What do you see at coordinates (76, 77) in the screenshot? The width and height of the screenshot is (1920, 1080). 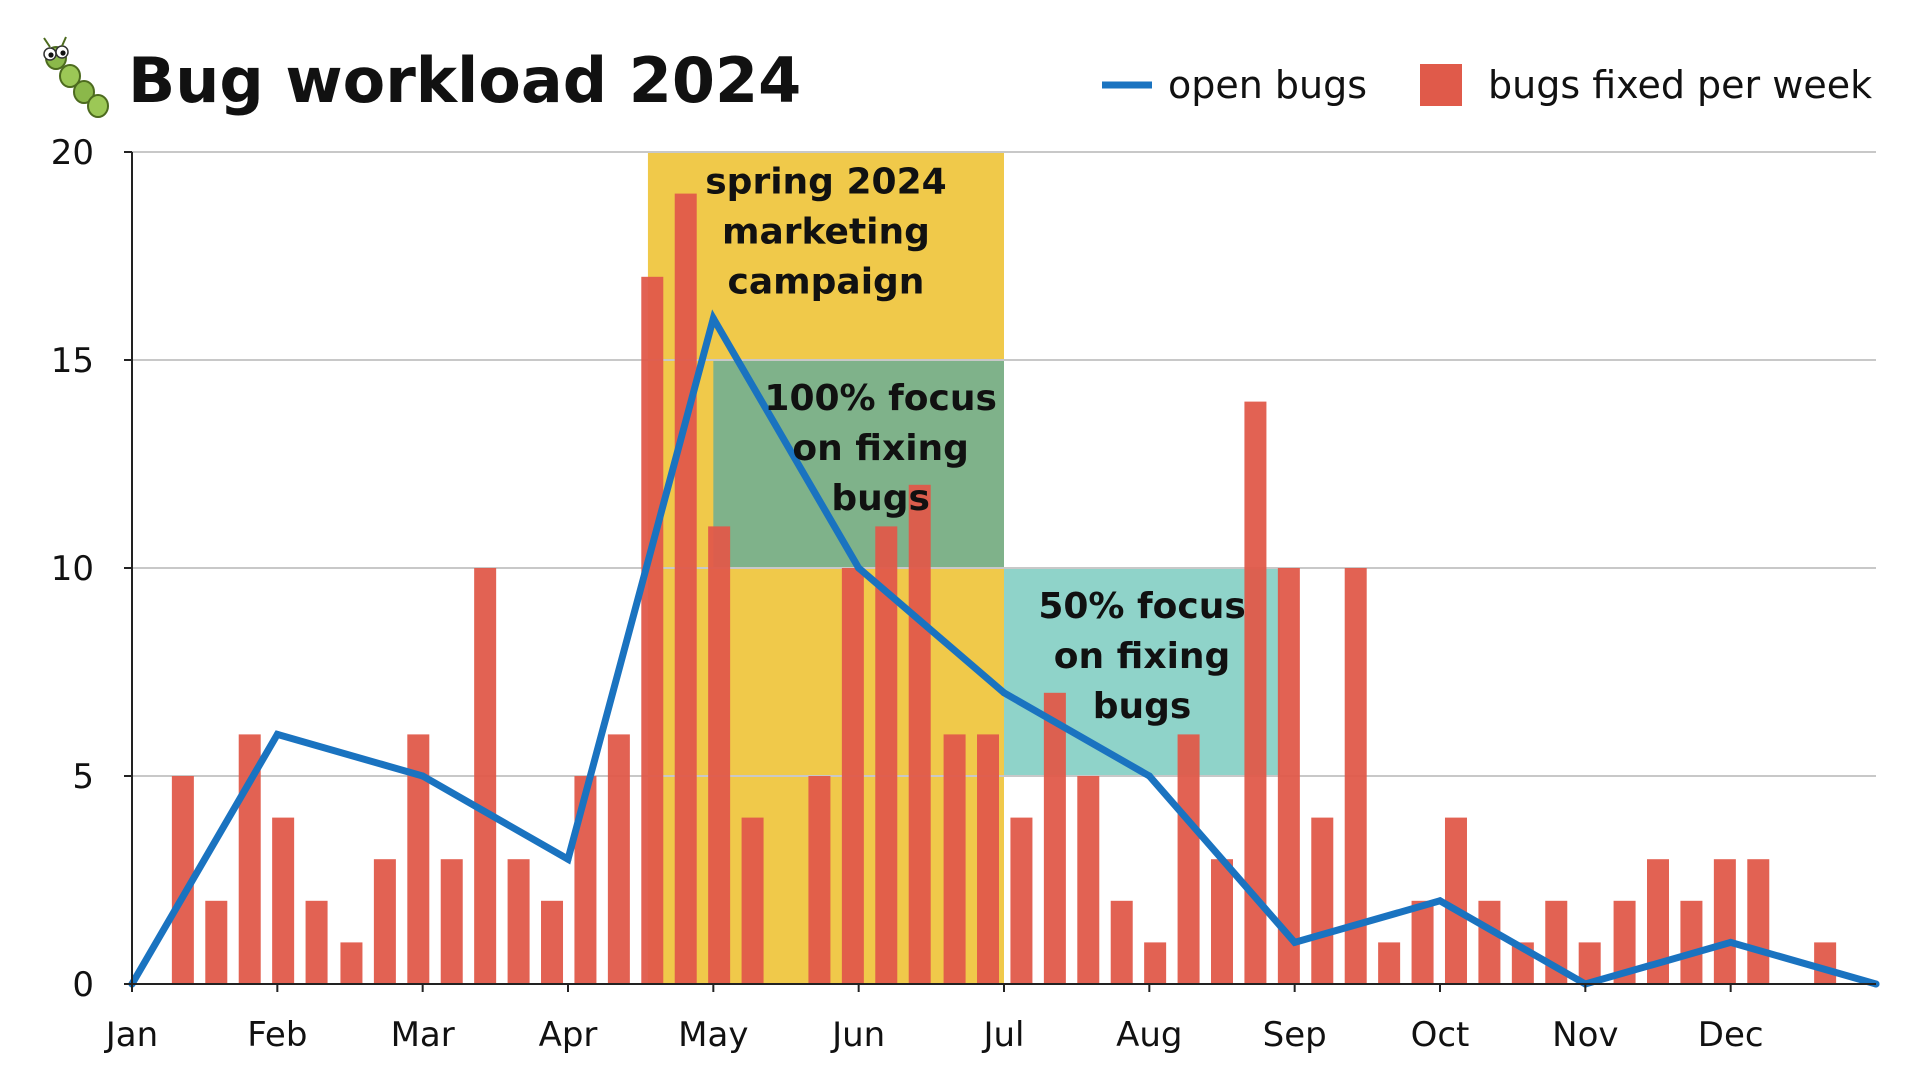 I see `caterpillar-bug-icon` at bounding box center [76, 77].